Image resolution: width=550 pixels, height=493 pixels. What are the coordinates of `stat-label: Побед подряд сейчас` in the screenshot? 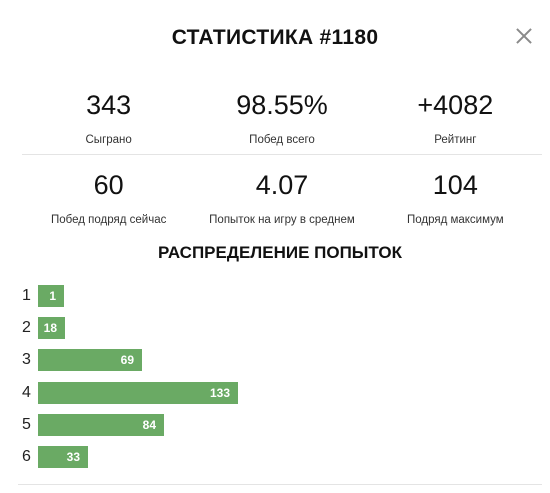 It's located at (108, 220).